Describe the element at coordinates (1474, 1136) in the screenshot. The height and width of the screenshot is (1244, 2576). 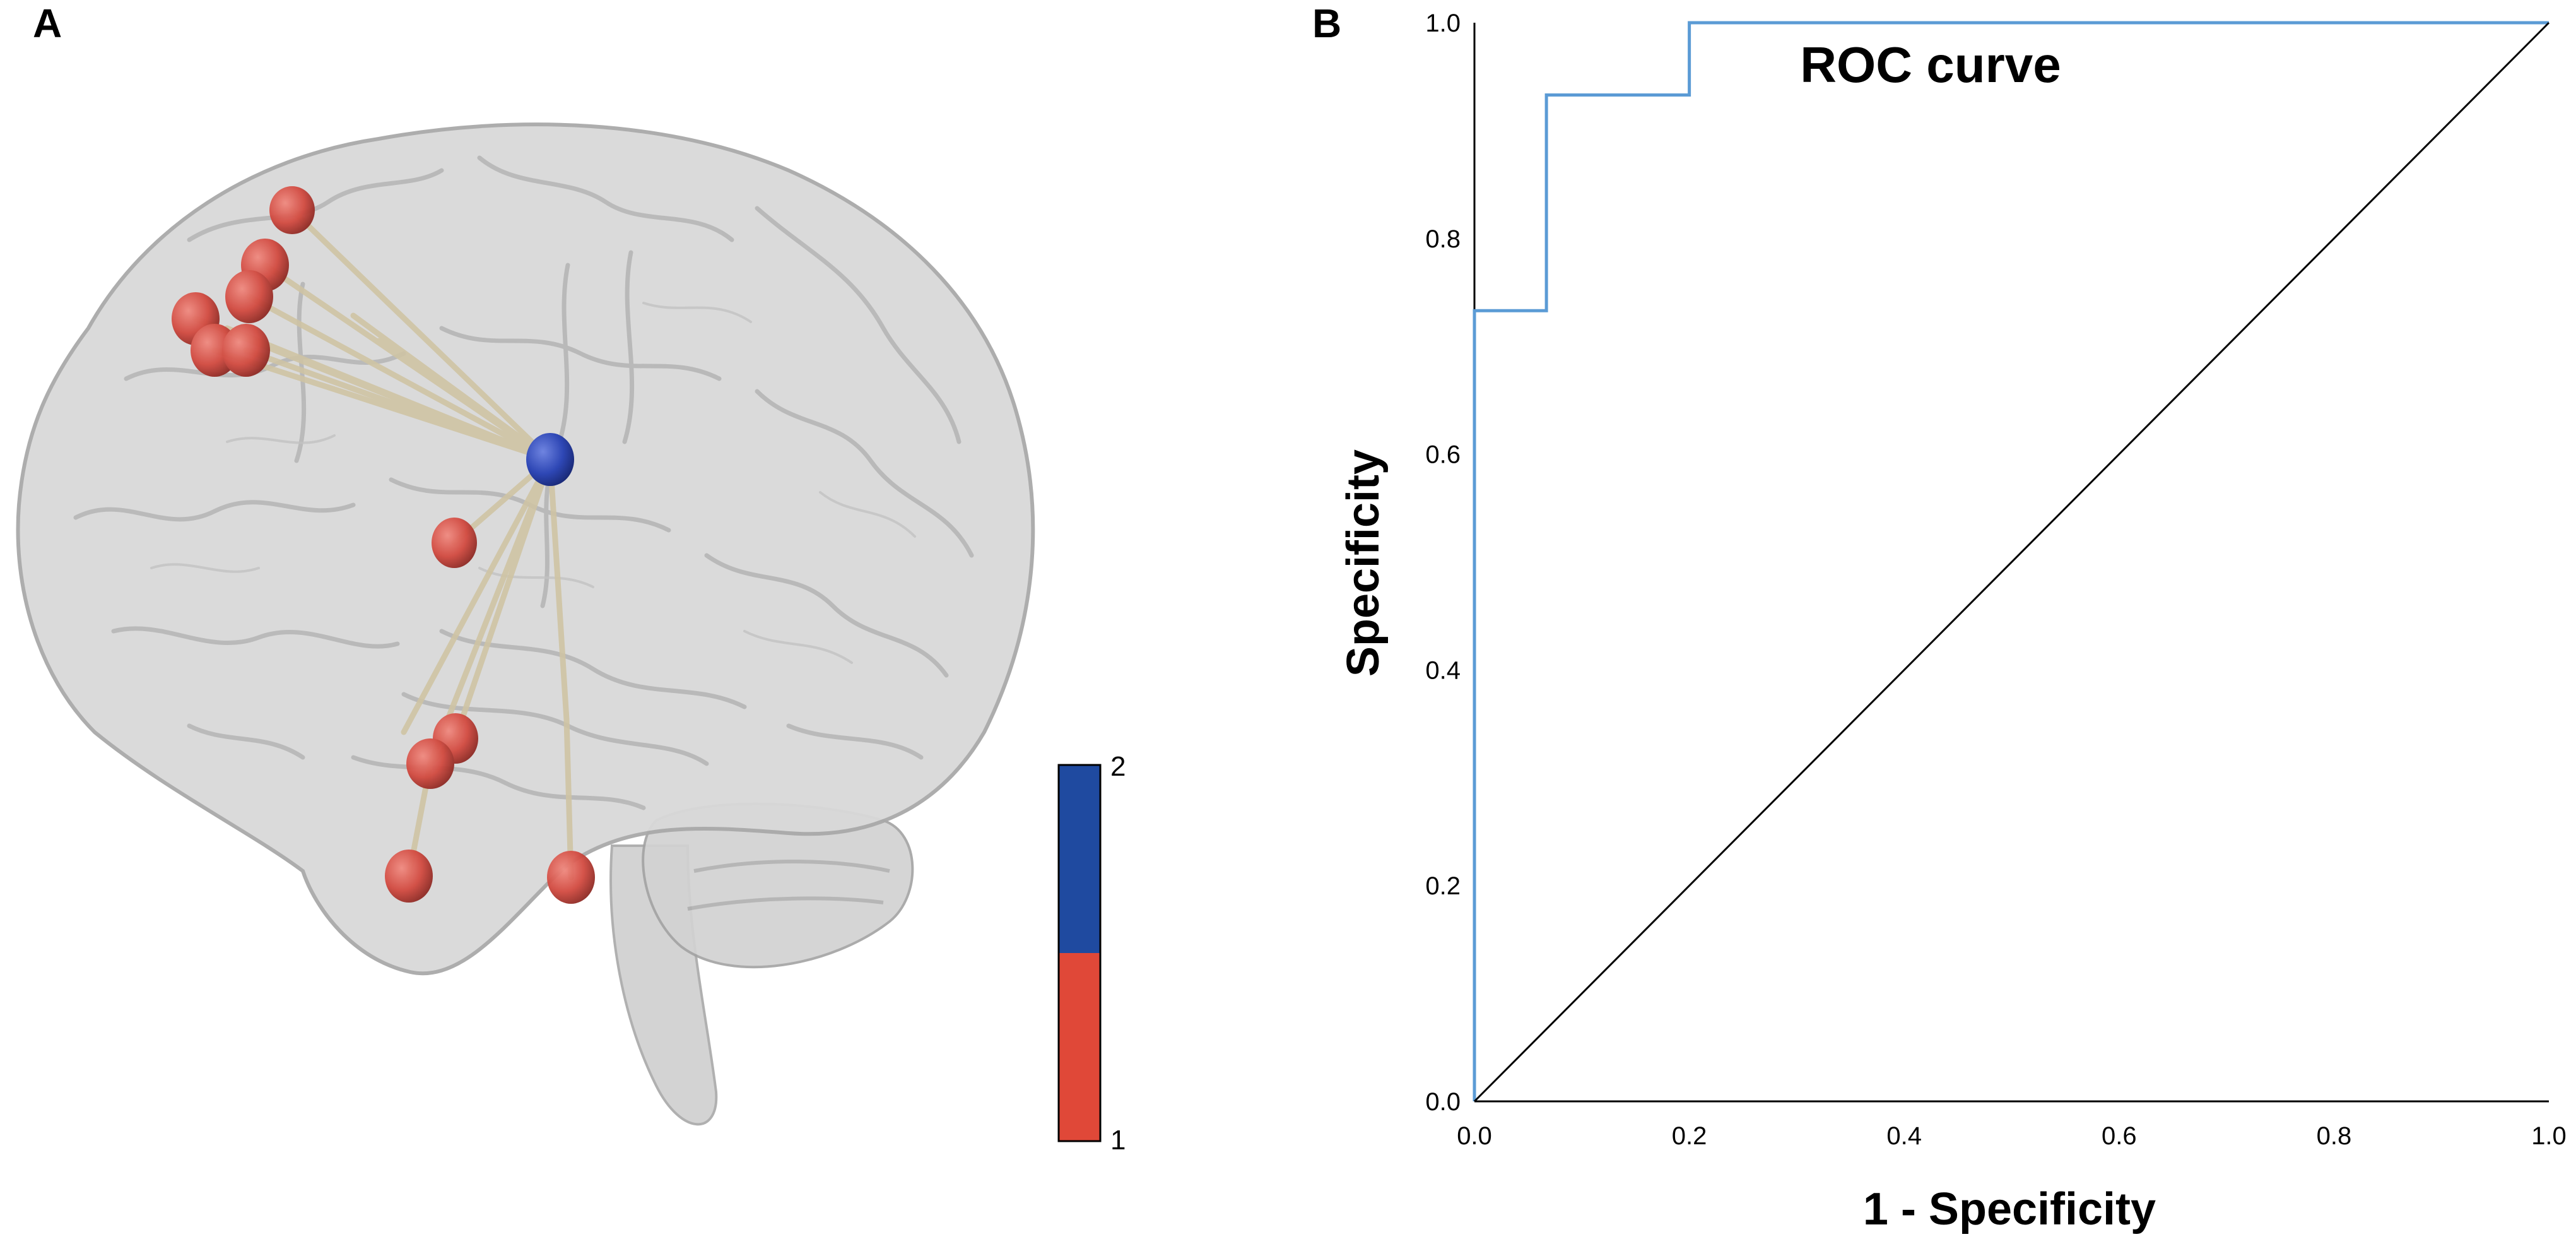
I see `x-tick-label: 0.0` at that location.